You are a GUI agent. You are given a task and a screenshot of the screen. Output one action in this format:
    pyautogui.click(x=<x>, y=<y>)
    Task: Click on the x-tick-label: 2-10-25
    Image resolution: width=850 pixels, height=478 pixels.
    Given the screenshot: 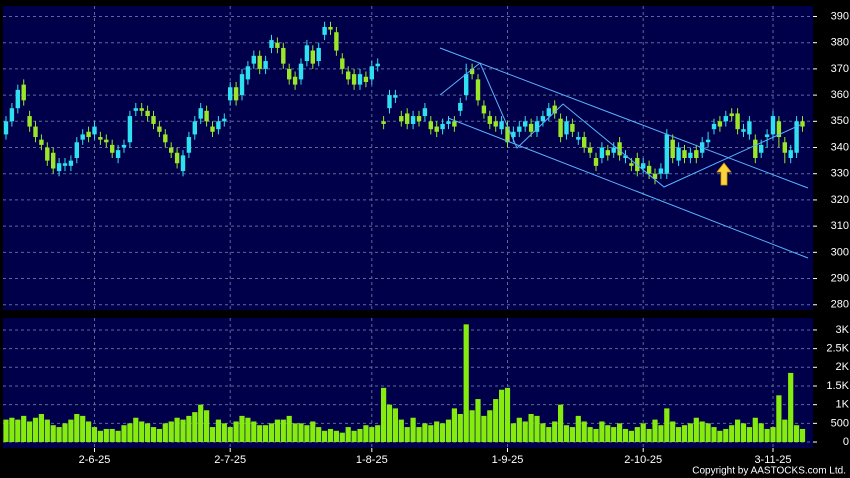 What is the action you would take?
    pyautogui.click(x=643, y=460)
    